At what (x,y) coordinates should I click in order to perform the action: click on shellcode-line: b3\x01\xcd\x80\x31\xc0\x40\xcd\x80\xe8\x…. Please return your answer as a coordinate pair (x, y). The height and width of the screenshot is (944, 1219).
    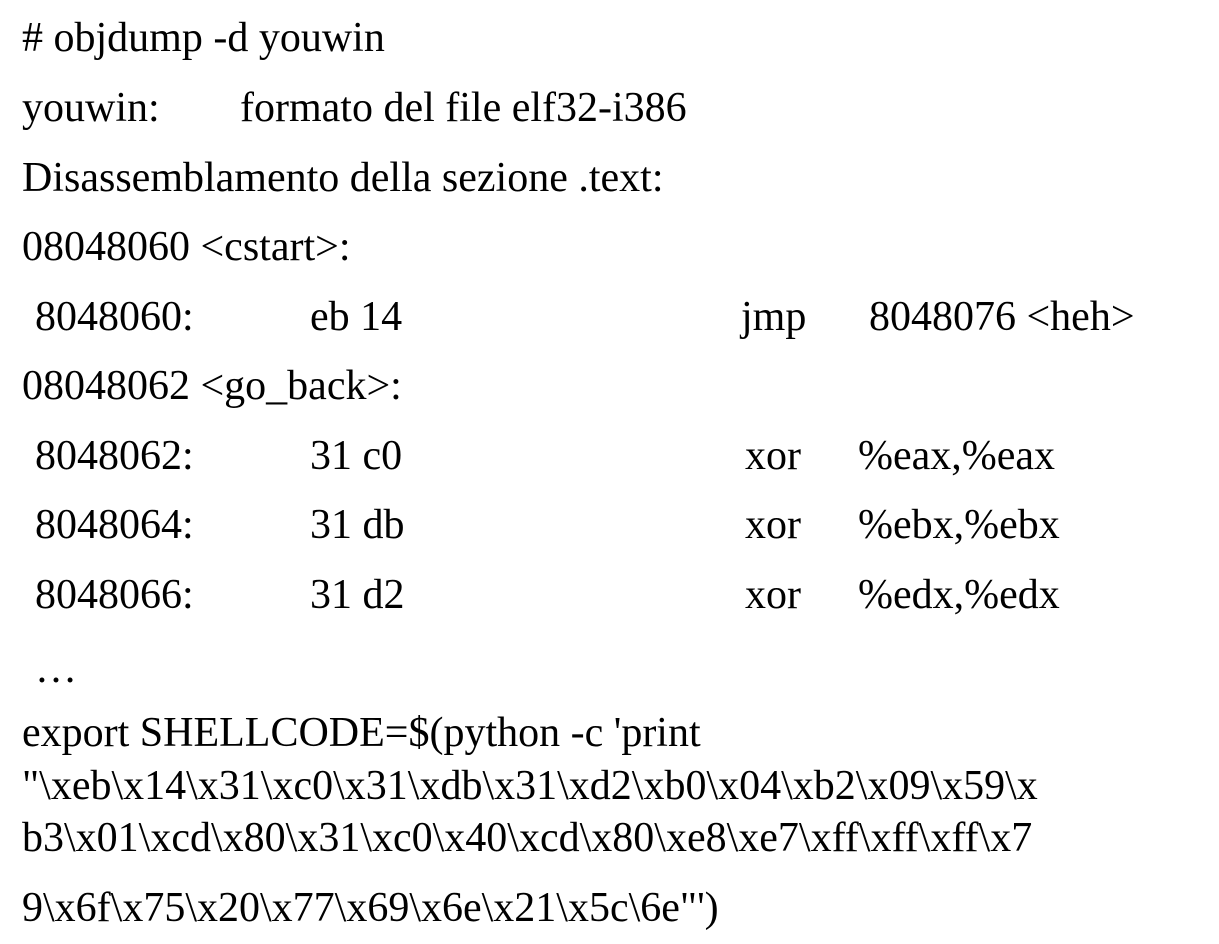
    Looking at the image, I should click on (527, 838).